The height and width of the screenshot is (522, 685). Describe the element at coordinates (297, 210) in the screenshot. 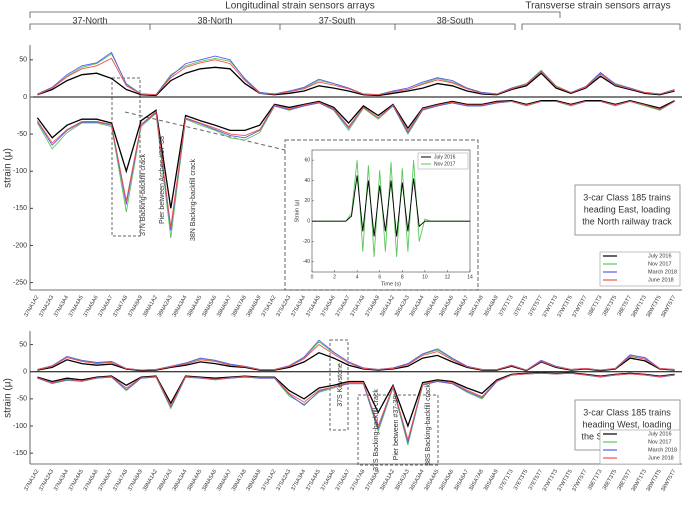

I see `y-axis-label: Strain (μ)` at that location.